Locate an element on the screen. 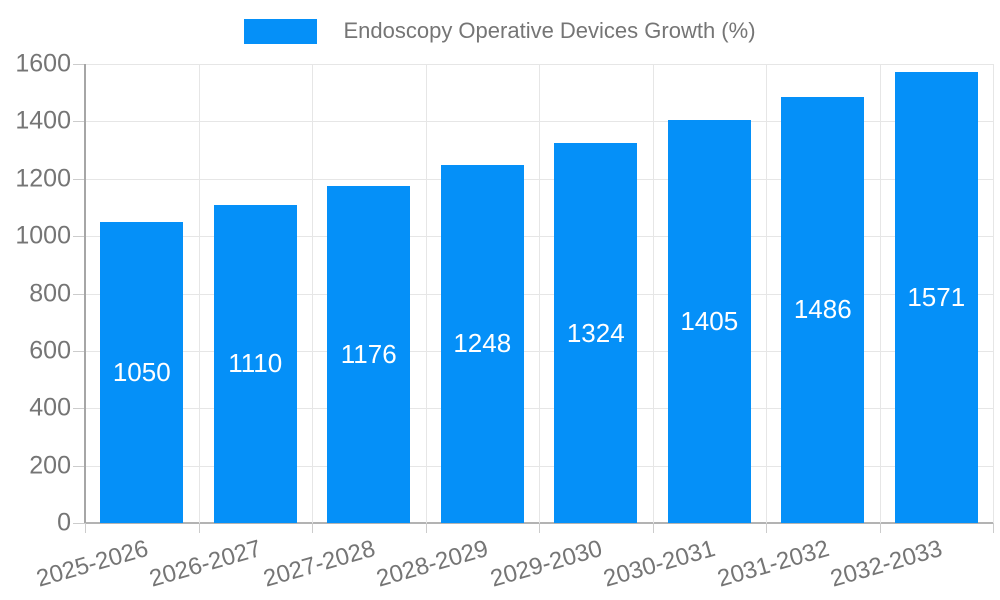 Image resolution: width=1000 pixels, height=600 pixels. bar-value-label: 1050 is located at coordinates (141, 371).